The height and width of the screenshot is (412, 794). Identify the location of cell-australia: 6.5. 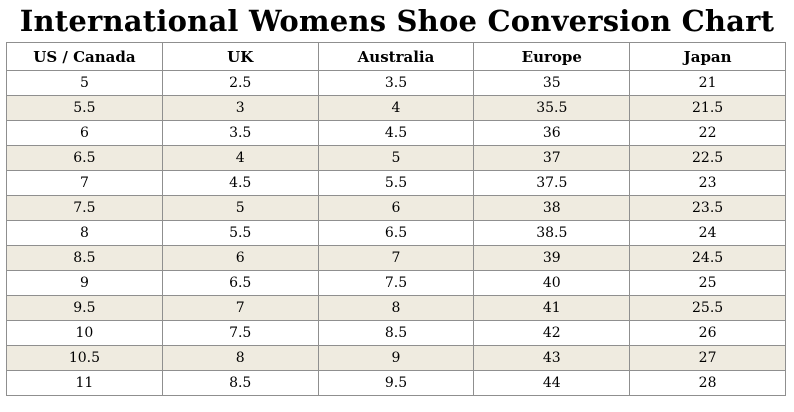
(396, 233).